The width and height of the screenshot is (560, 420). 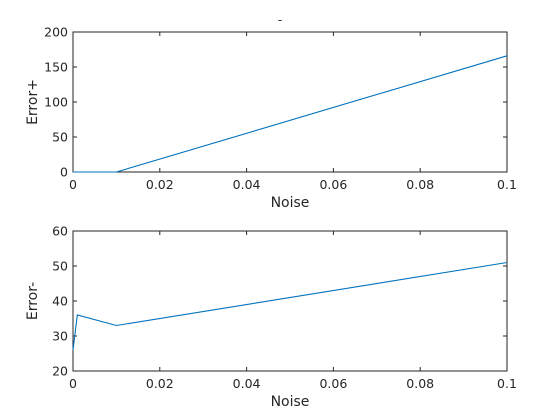 What do you see at coordinates (507, 184) in the screenshot?
I see `chart1-xtick-label: 0.1` at bounding box center [507, 184].